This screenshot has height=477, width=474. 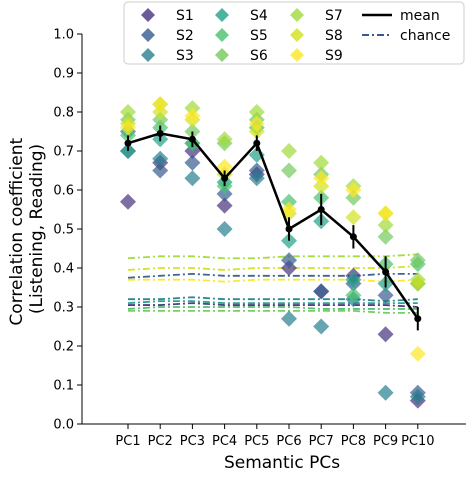 What do you see at coordinates (321, 326) in the screenshot?
I see `point-s3-pc7` at bounding box center [321, 326].